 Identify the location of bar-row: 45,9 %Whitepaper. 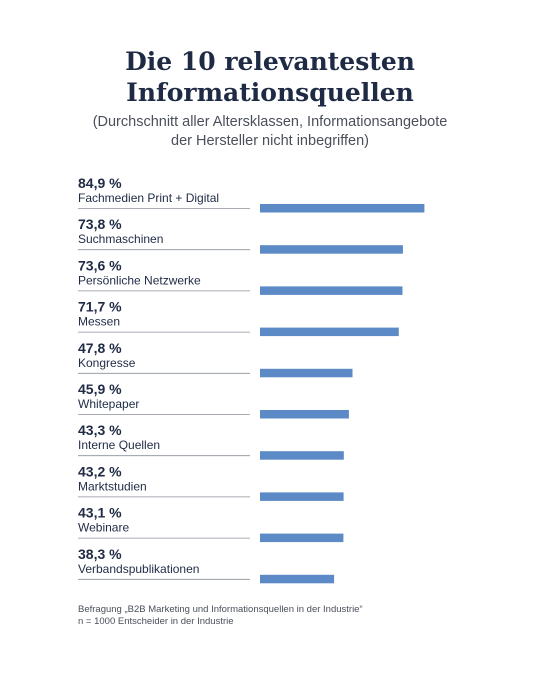
(213, 400).